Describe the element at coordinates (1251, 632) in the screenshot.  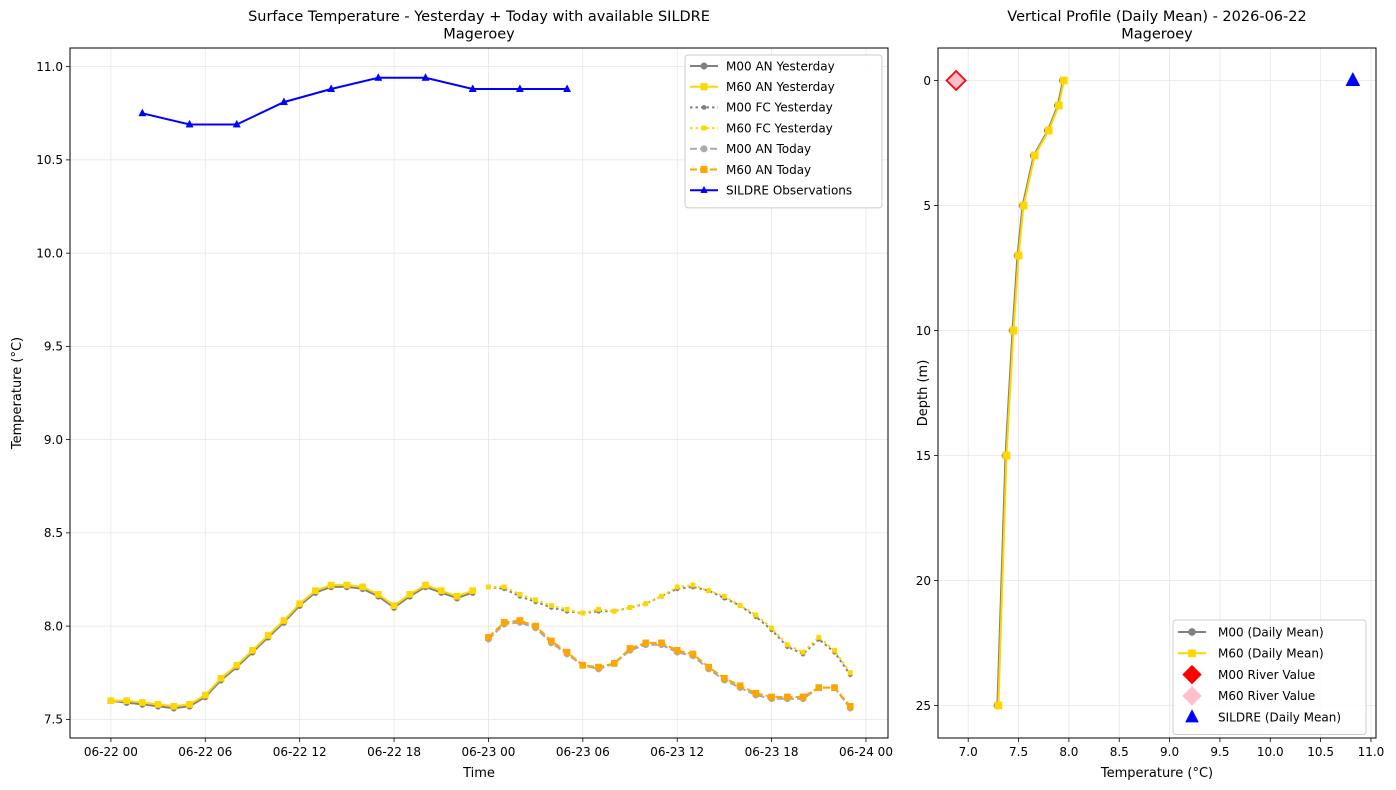
I see `legend-item-m00-daily-mean: M00 (Daily Mean)` at that location.